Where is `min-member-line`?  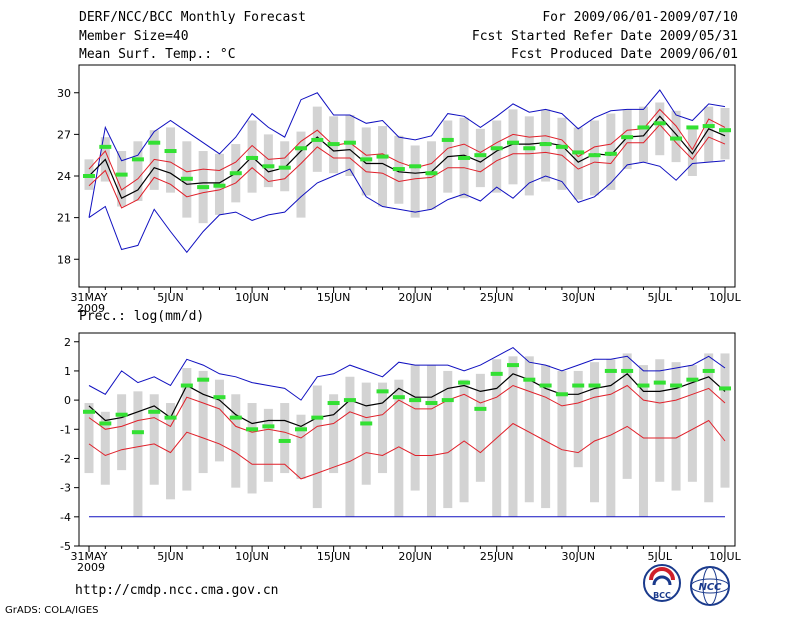 min-member-line is located at coordinates (407, 207).